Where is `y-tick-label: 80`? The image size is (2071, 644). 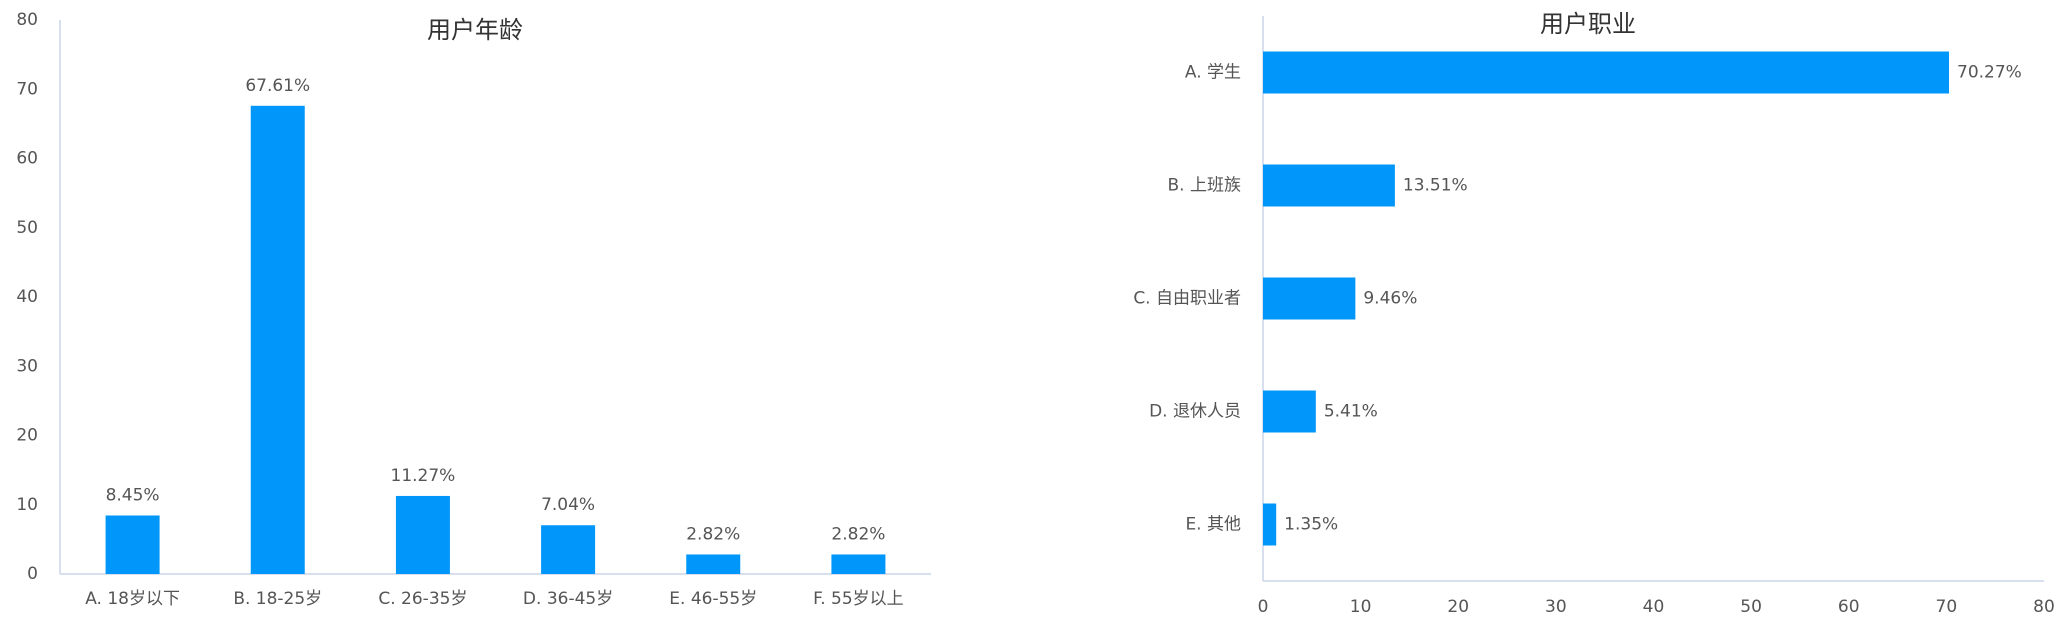
y-tick-label: 80 is located at coordinates (27, 20).